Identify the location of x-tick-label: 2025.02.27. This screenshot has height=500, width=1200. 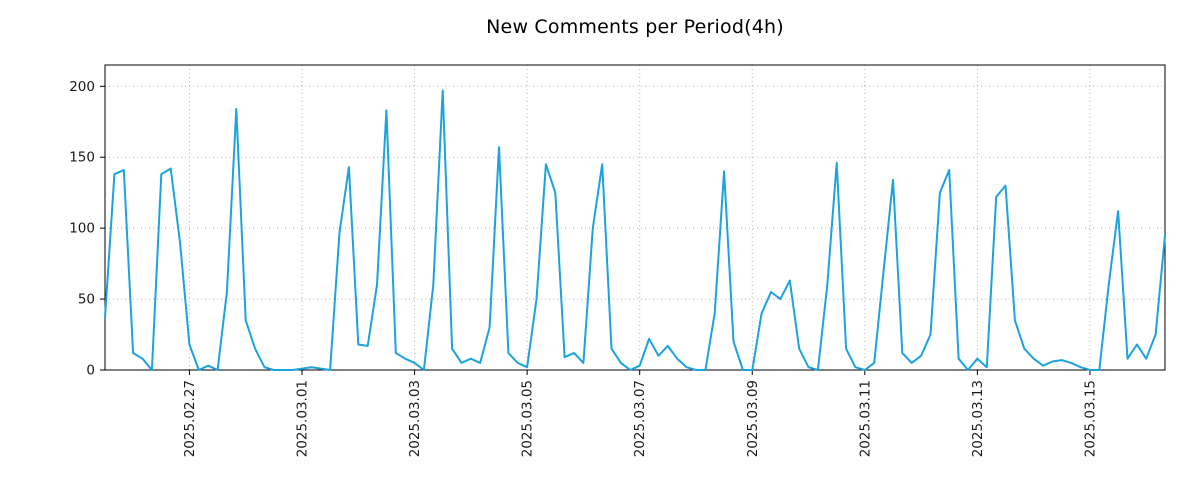
(190, 418).